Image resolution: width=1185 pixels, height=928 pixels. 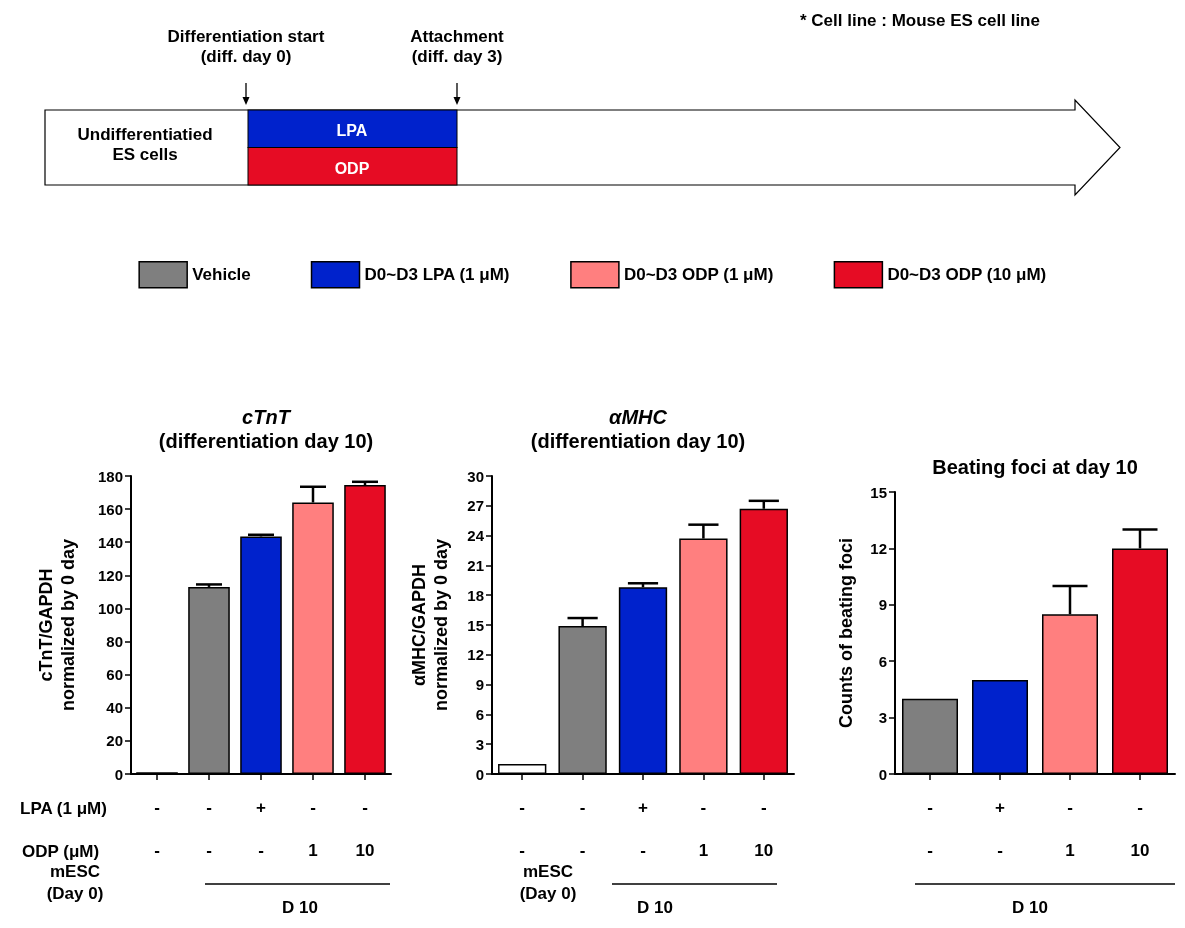 I want to click on y-tick-label: 24, so click(x=476, y=536).